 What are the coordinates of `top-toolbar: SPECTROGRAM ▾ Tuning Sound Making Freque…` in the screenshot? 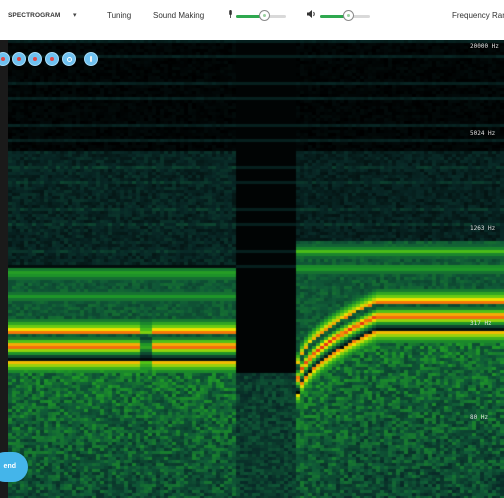 It's located at (252, 20).